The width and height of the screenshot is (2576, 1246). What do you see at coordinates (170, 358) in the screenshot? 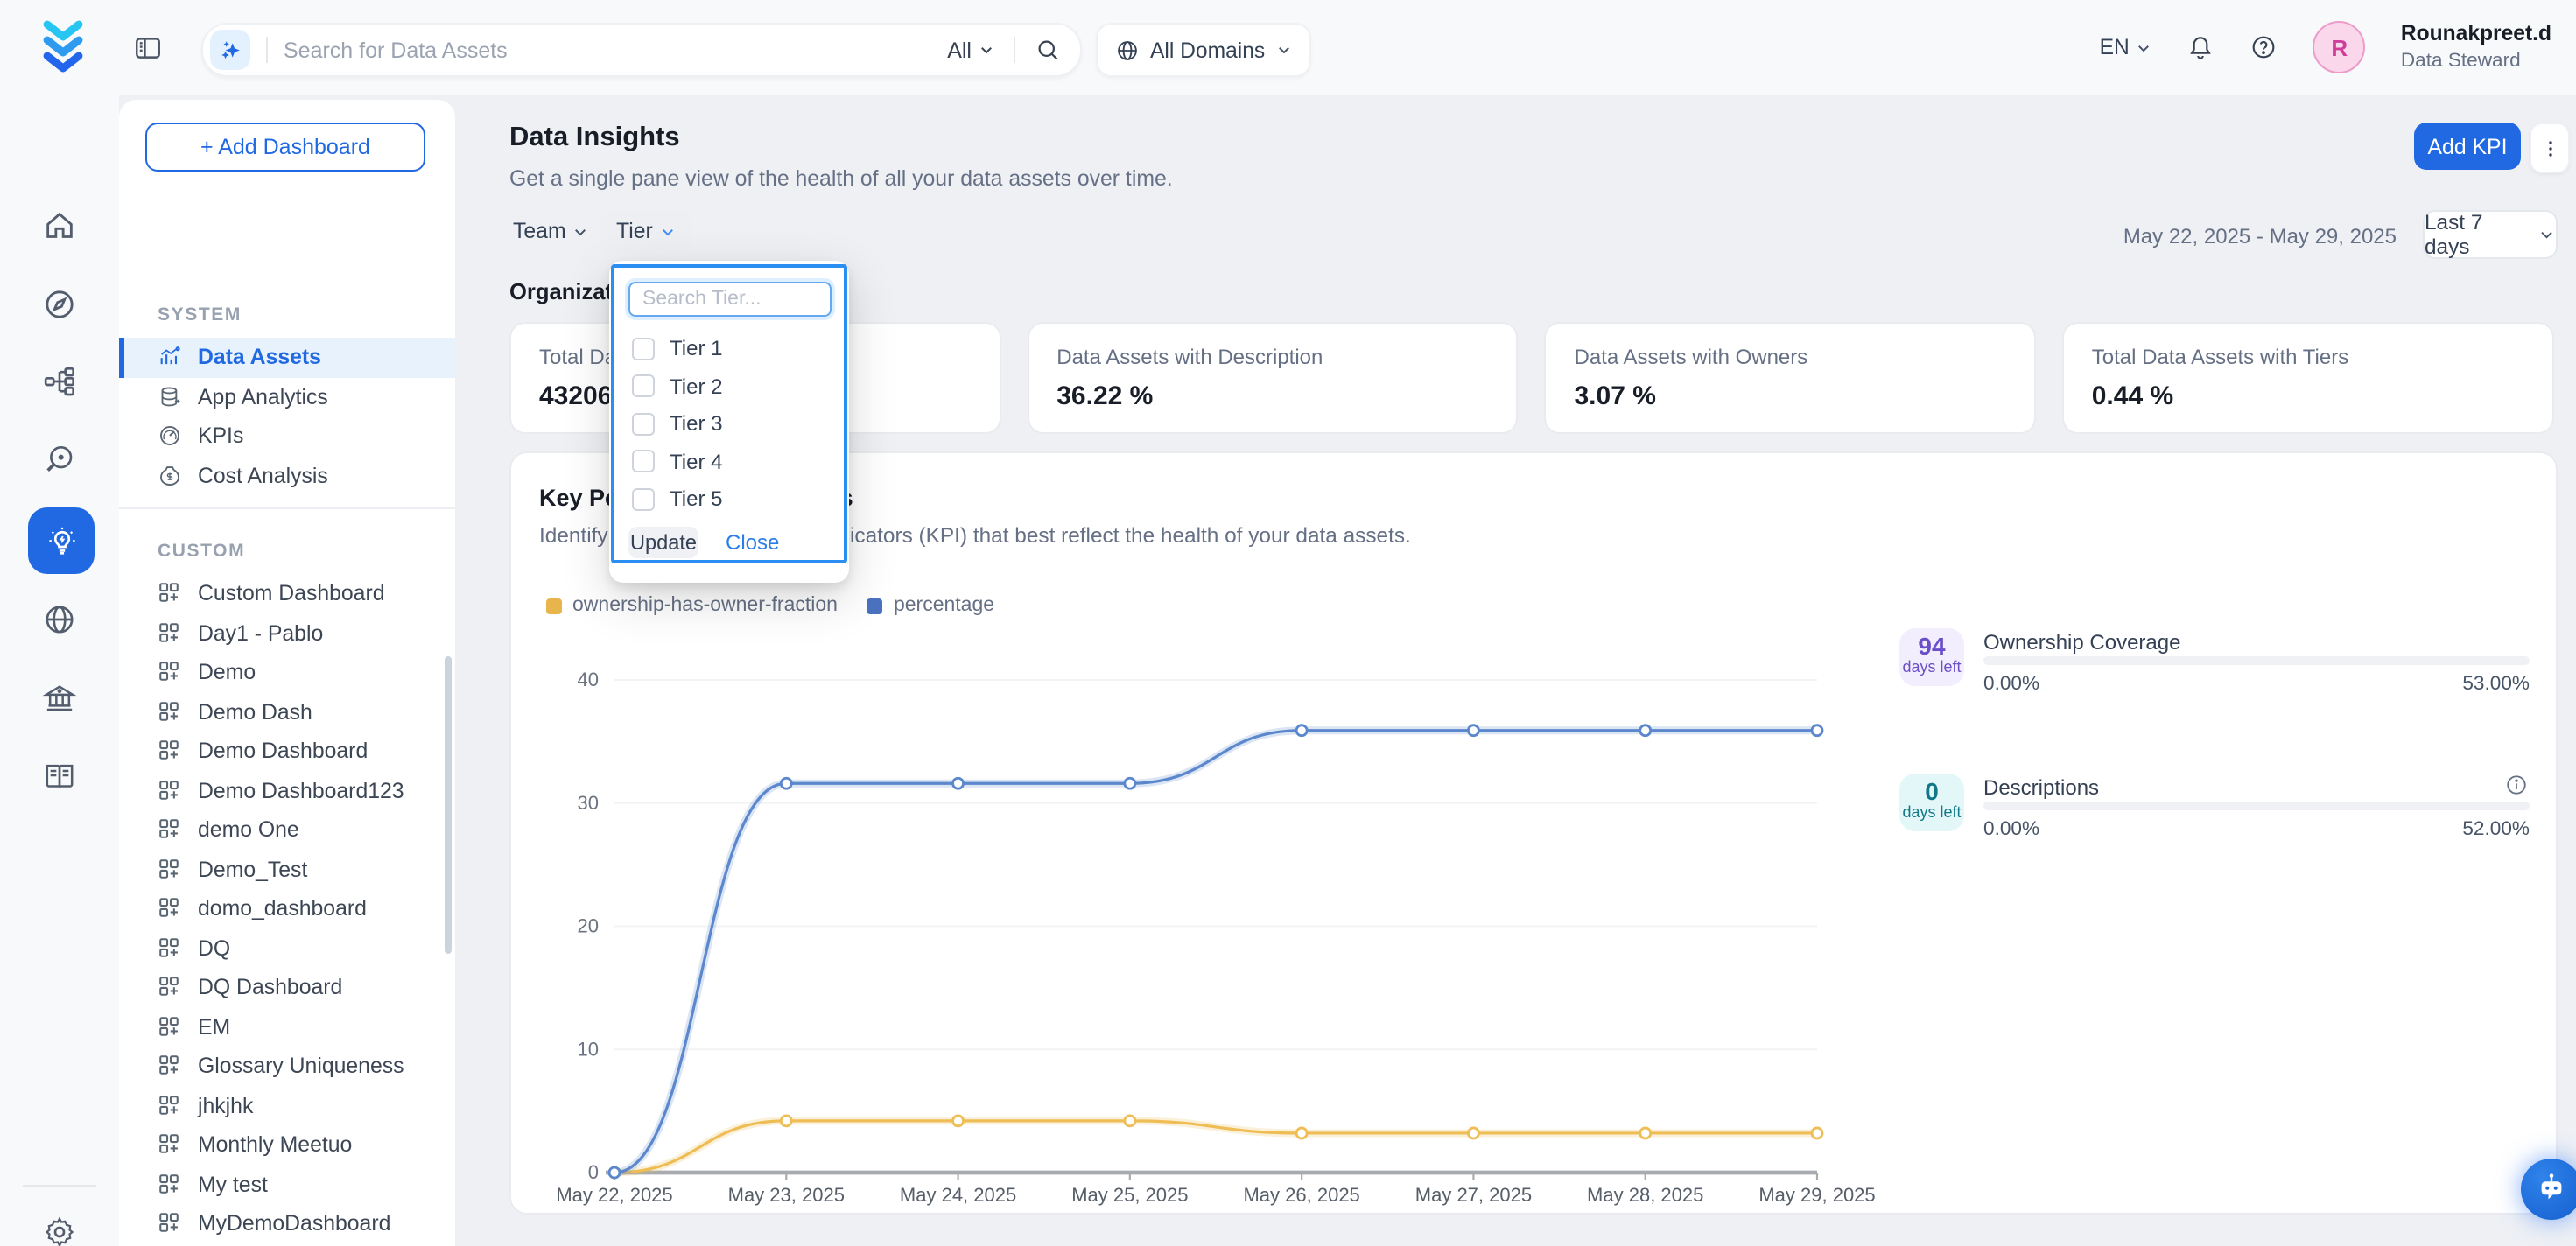
I see `chart-icon` at bounding box center [170, 358].